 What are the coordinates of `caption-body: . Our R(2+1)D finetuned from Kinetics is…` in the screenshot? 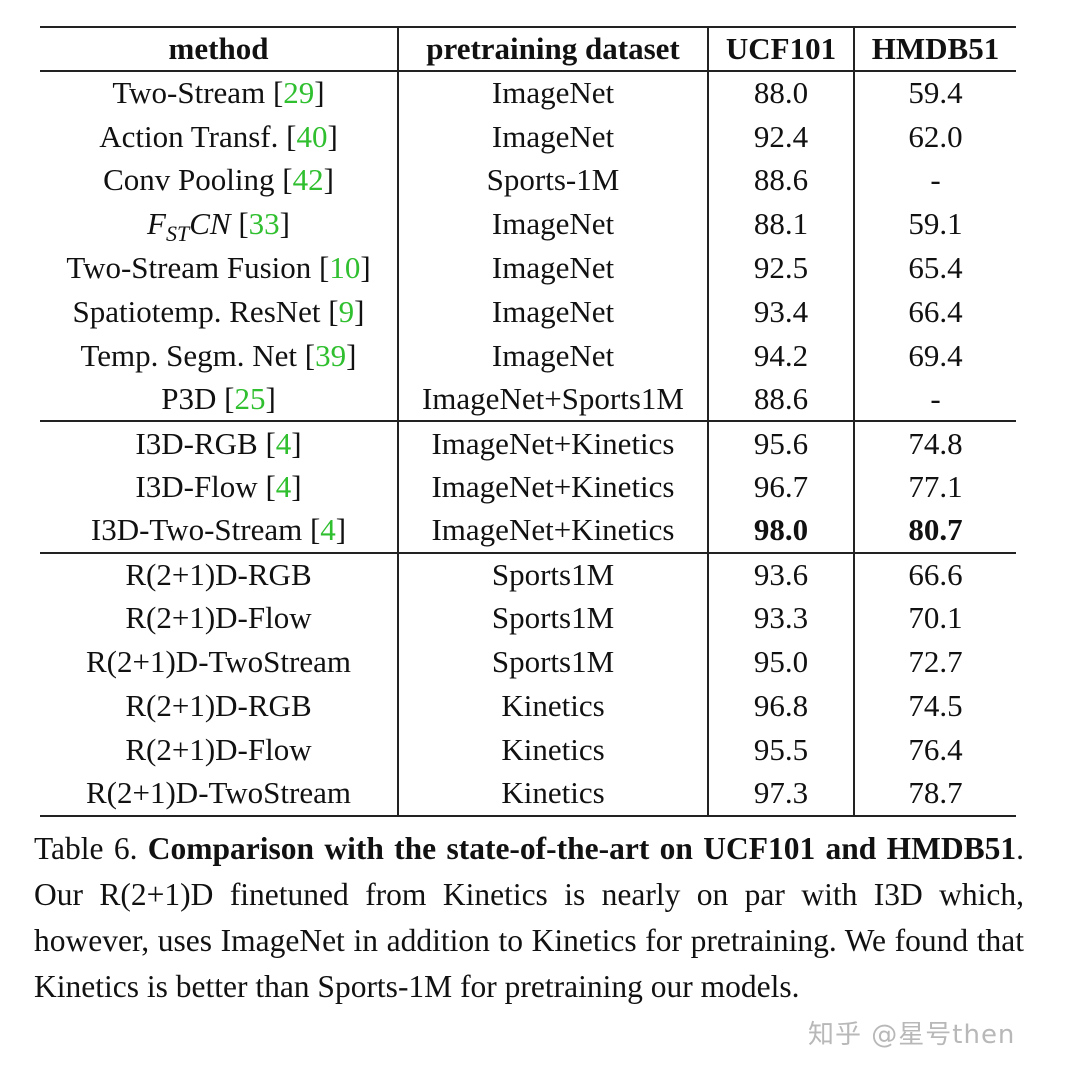 It's located at (529, 917).